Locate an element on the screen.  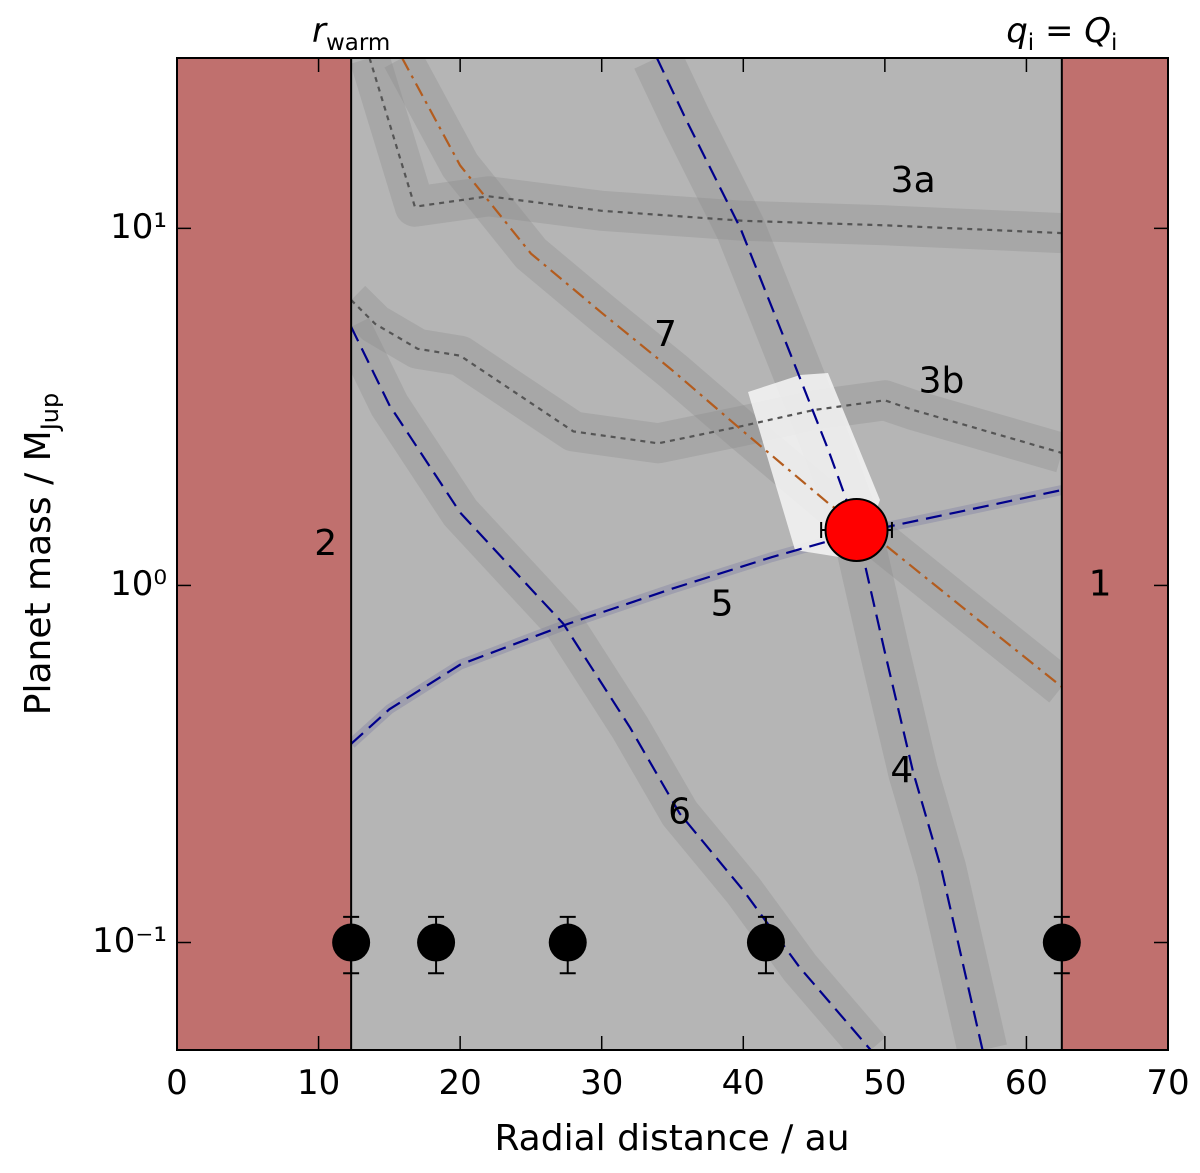
planet is located at coordinates (856, 529).